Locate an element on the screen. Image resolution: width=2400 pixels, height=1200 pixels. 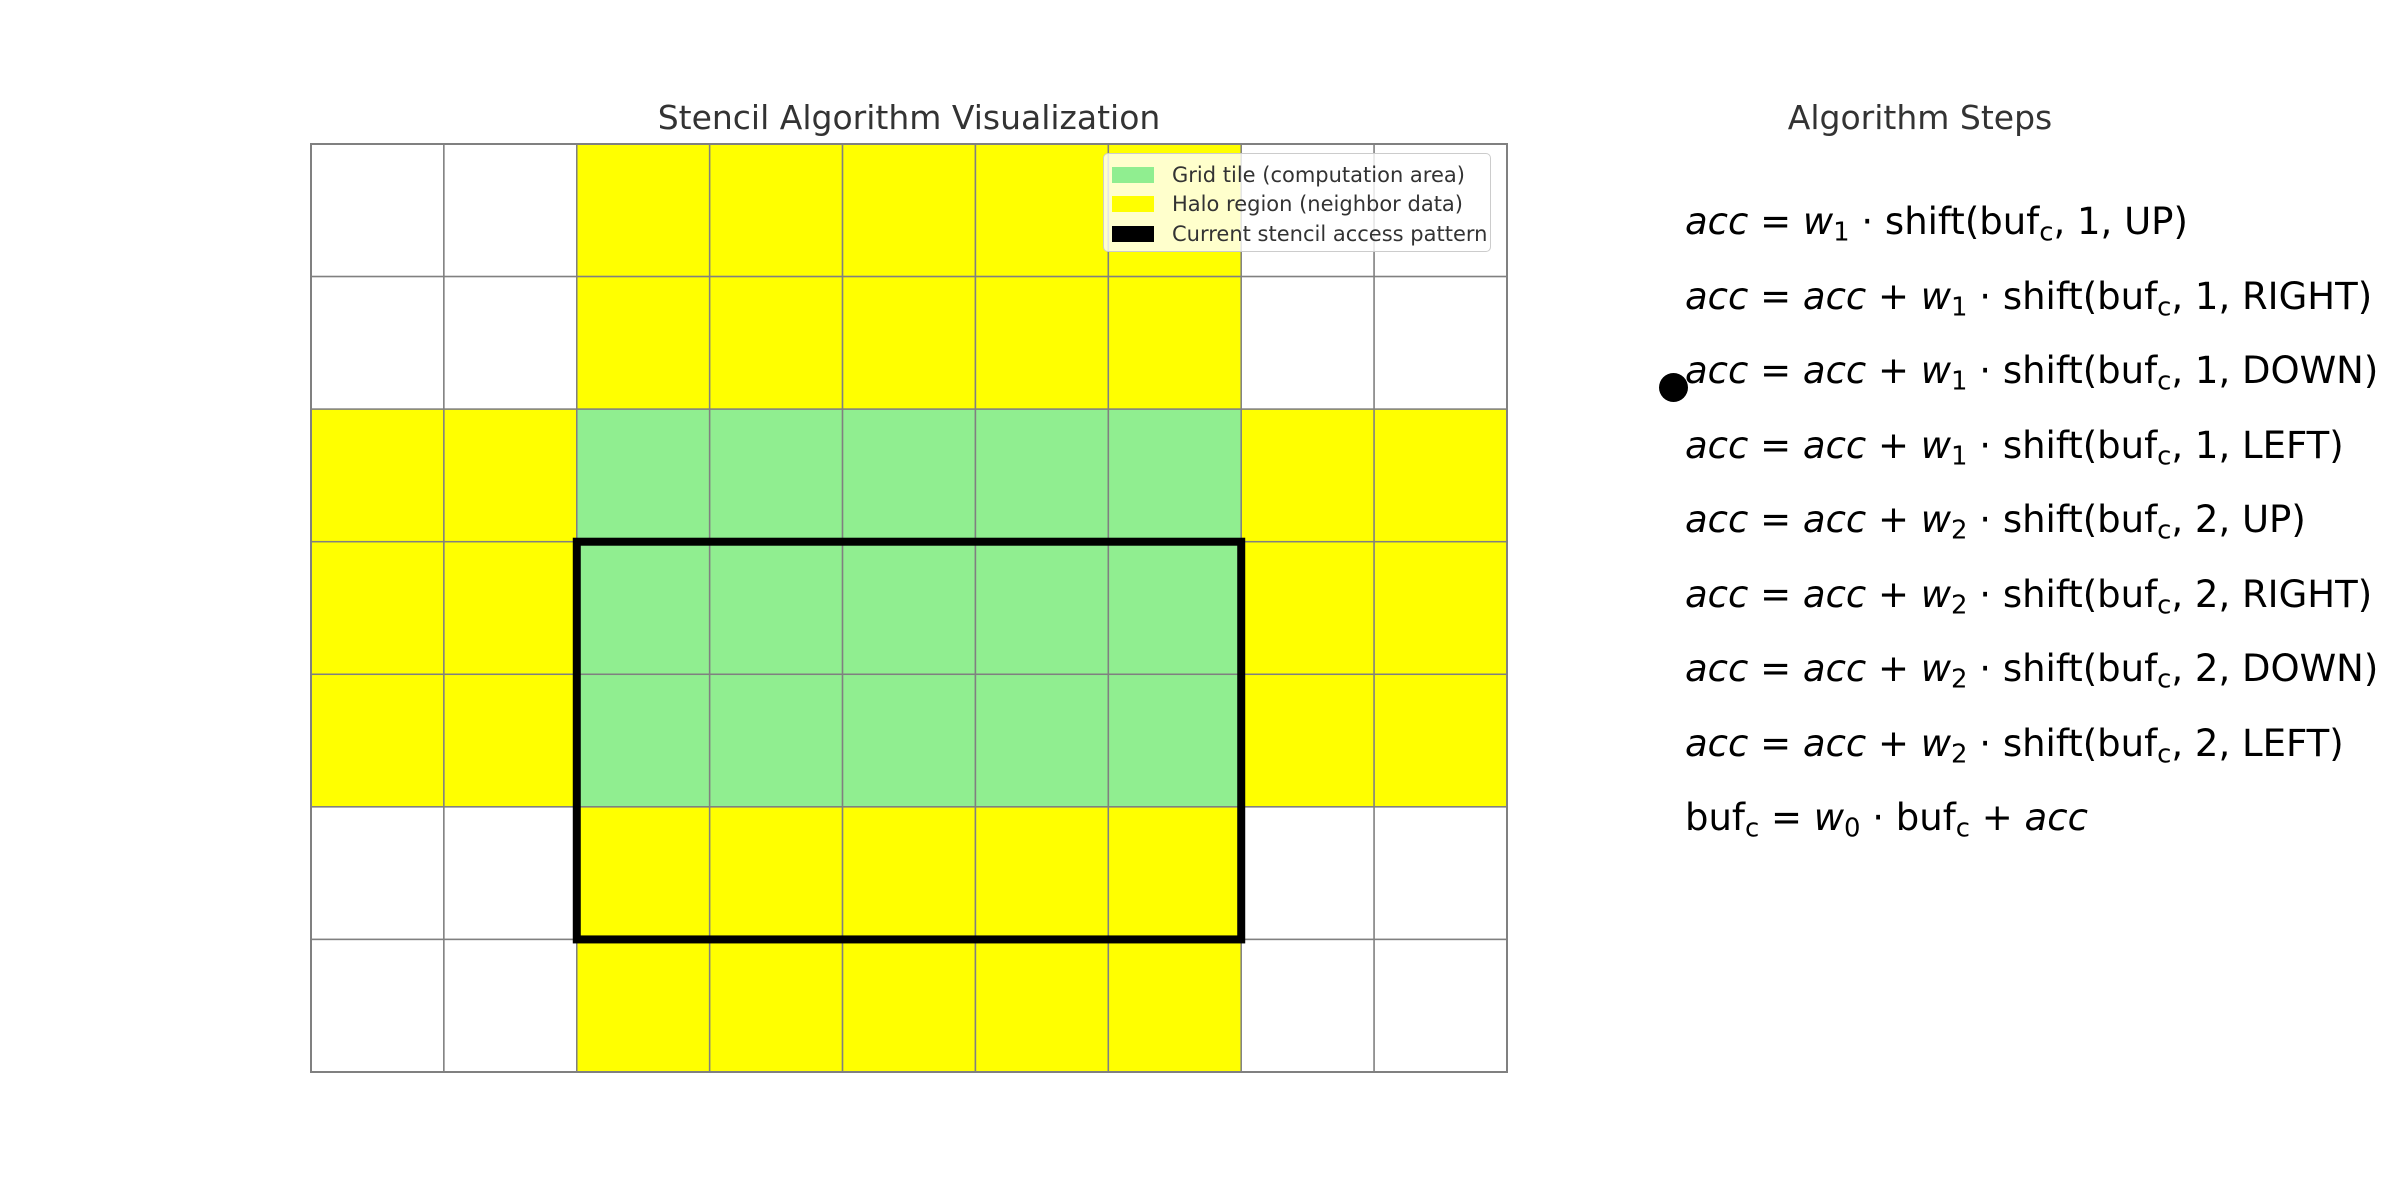
step-line: acc = acc + w1 · shift(bufc, 1, DOWN) is located at coordinates (2022, 382).